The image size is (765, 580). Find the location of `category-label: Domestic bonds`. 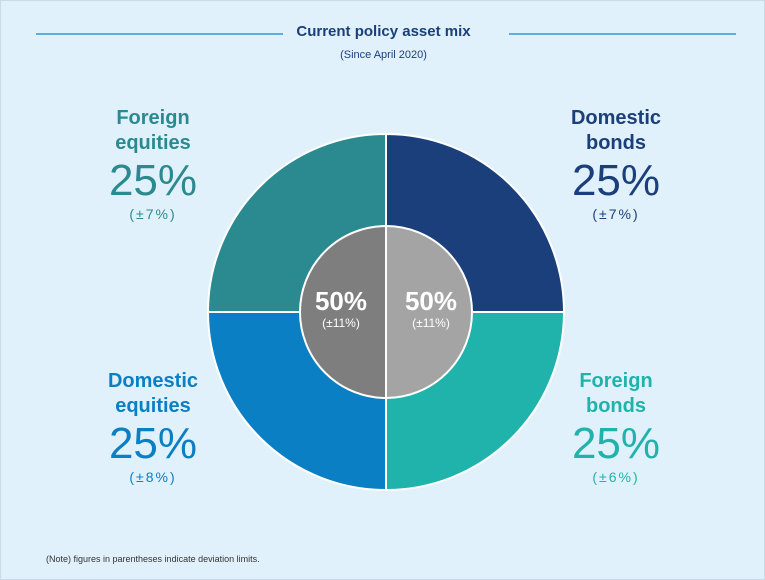

category-label: Domestic bonds is located at coordinates (616, 130).